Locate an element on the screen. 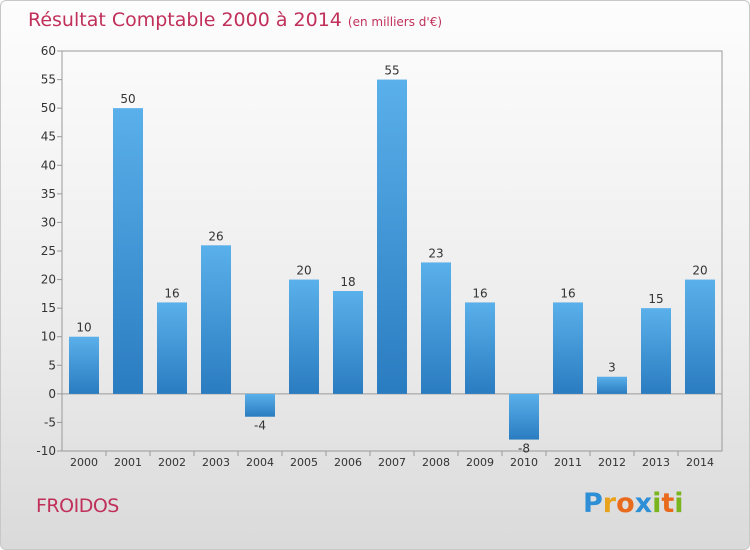 The width and height of the screenshot is (750, 550). bar-value-label: -4 is located at coordinates (260, 426).